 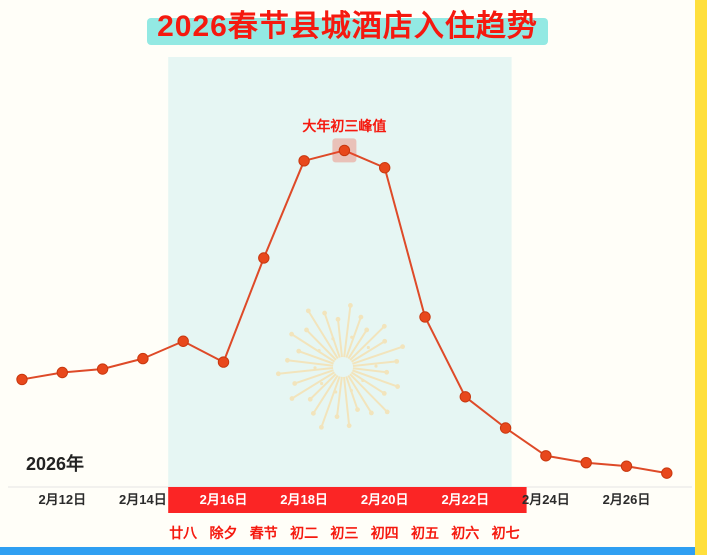 I want to click on title-highlight, so click(x=347, y=31).